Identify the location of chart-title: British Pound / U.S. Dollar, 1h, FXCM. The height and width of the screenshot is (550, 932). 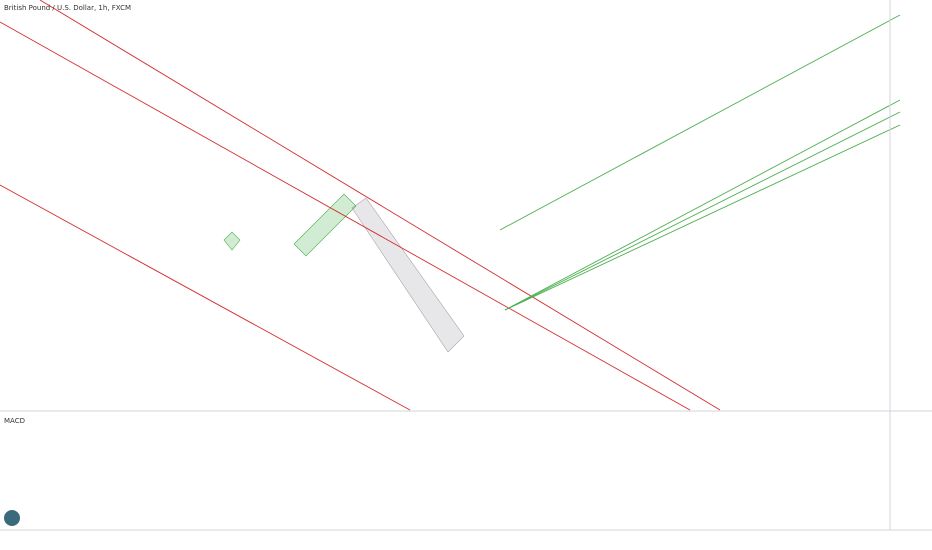
(67, 8).